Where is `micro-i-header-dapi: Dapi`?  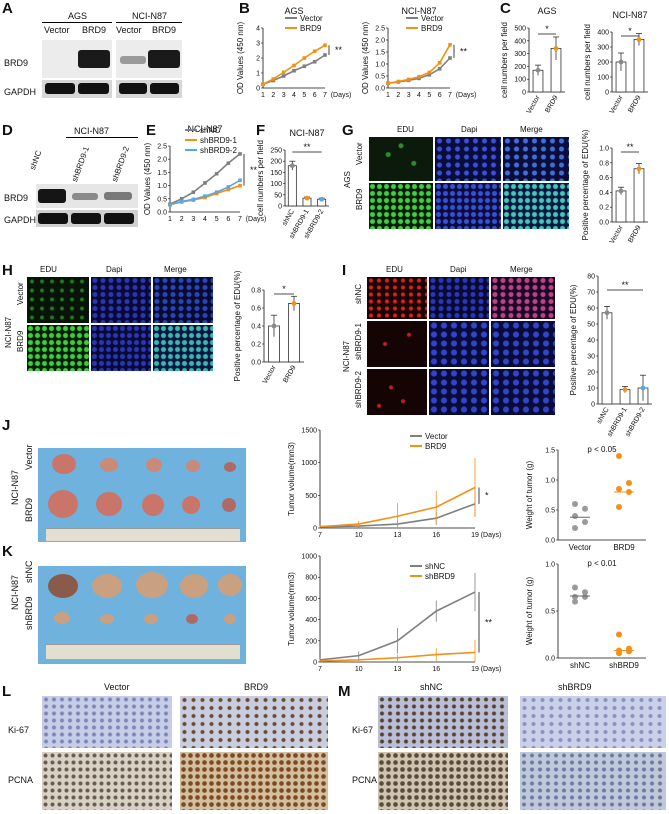 micro-i-header-dapi: Dapi is located at coordinates (458, 269).